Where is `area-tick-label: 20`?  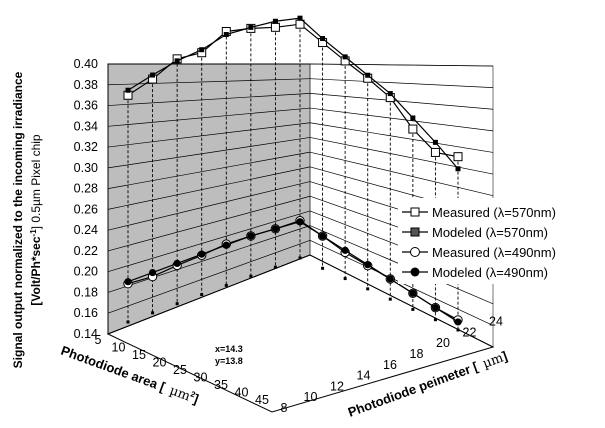
area-tick-label: 20 is located at coordinates (160, 363).